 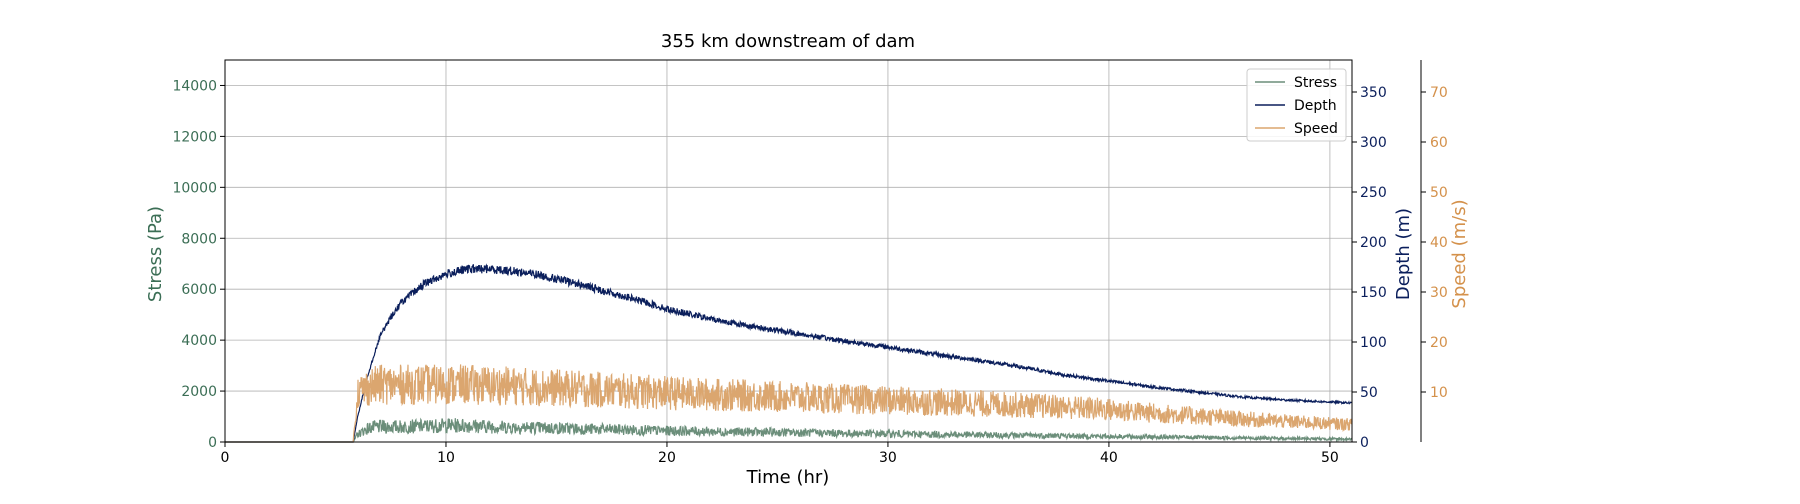 I want to click on x-tick-label: 40, so click(x=1109, y=458).